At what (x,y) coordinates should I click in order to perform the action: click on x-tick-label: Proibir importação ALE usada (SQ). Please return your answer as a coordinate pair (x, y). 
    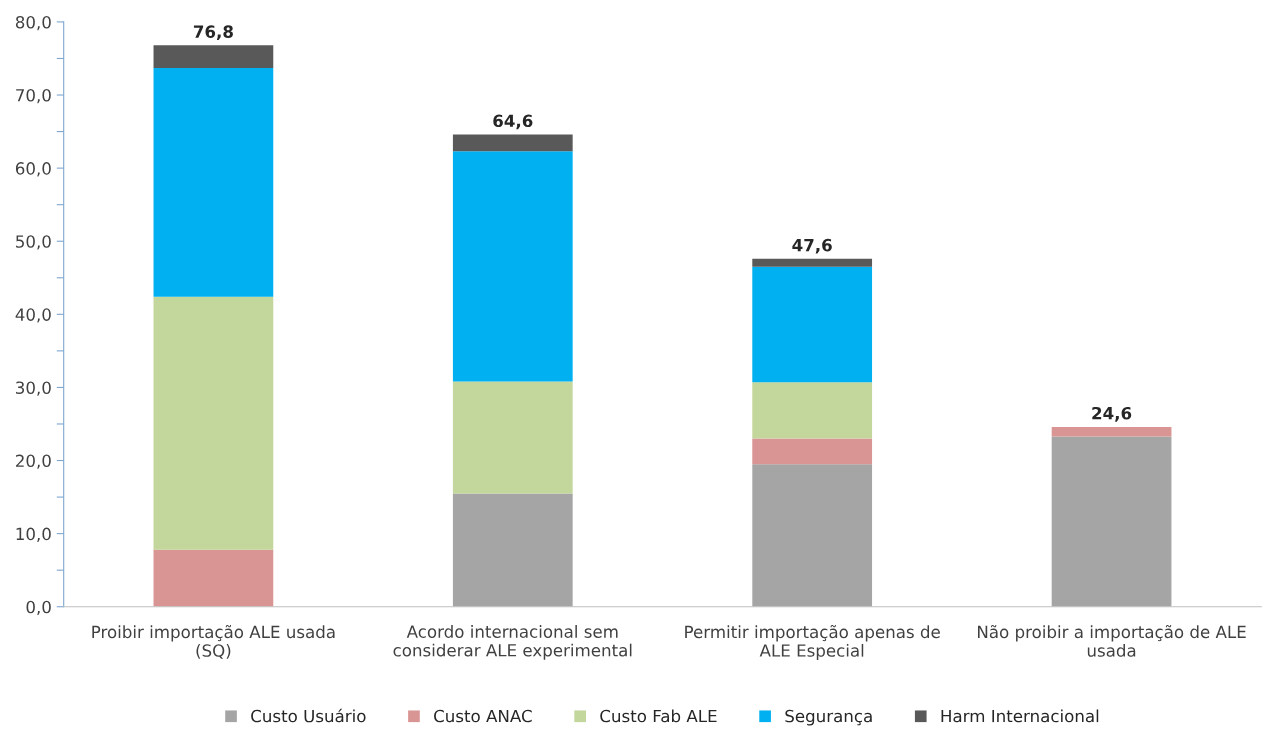
    Looking at the image, I should click on (213, 642).